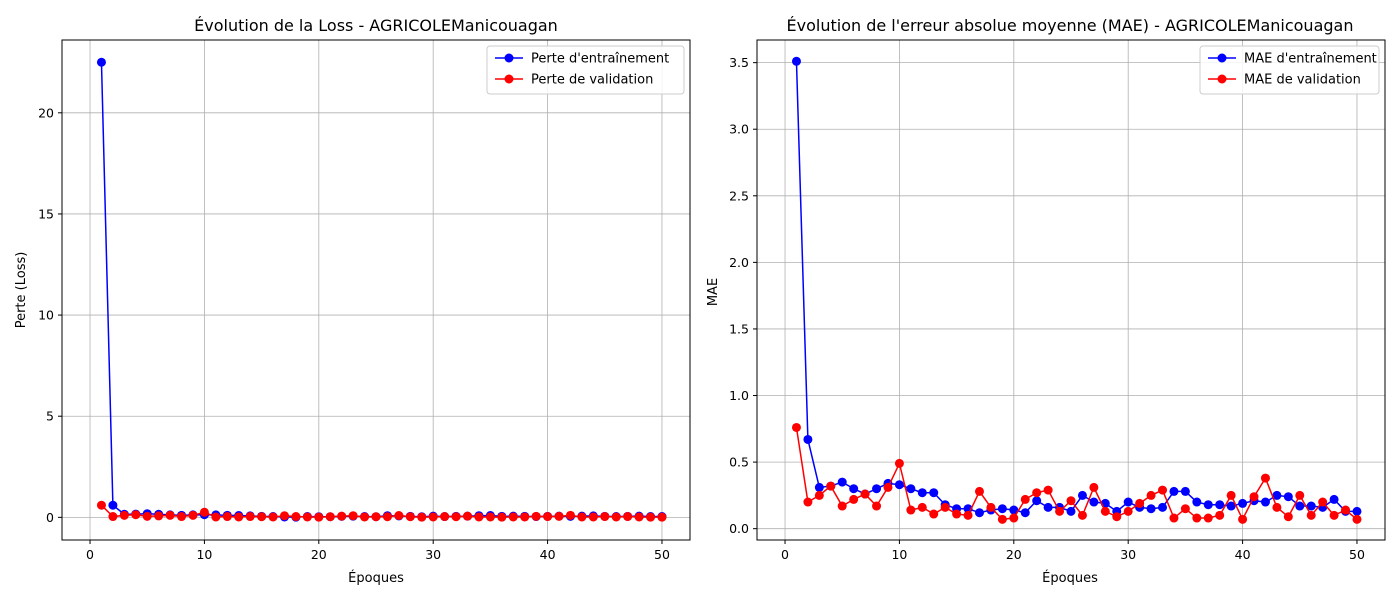 This screenshot has width=1400, height=600. I want to click on loss-xtick-label: 40, so click(548, 554).